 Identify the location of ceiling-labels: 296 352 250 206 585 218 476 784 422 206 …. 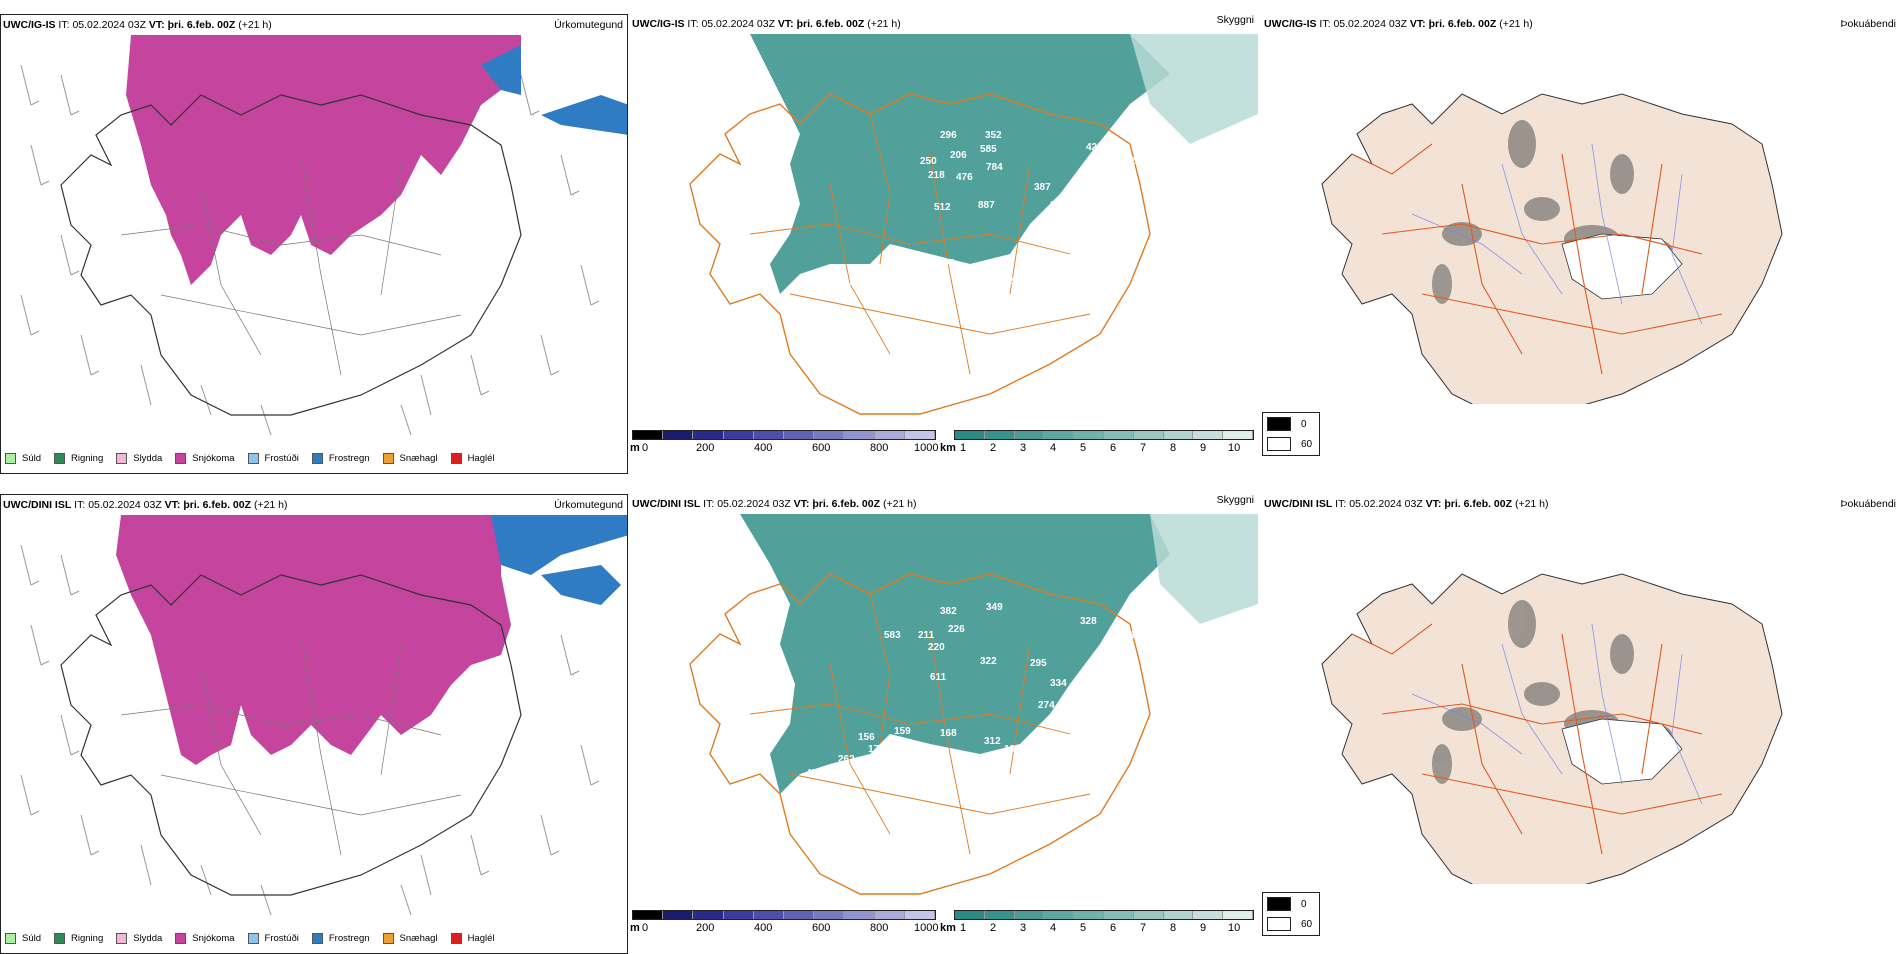
(993, 211).